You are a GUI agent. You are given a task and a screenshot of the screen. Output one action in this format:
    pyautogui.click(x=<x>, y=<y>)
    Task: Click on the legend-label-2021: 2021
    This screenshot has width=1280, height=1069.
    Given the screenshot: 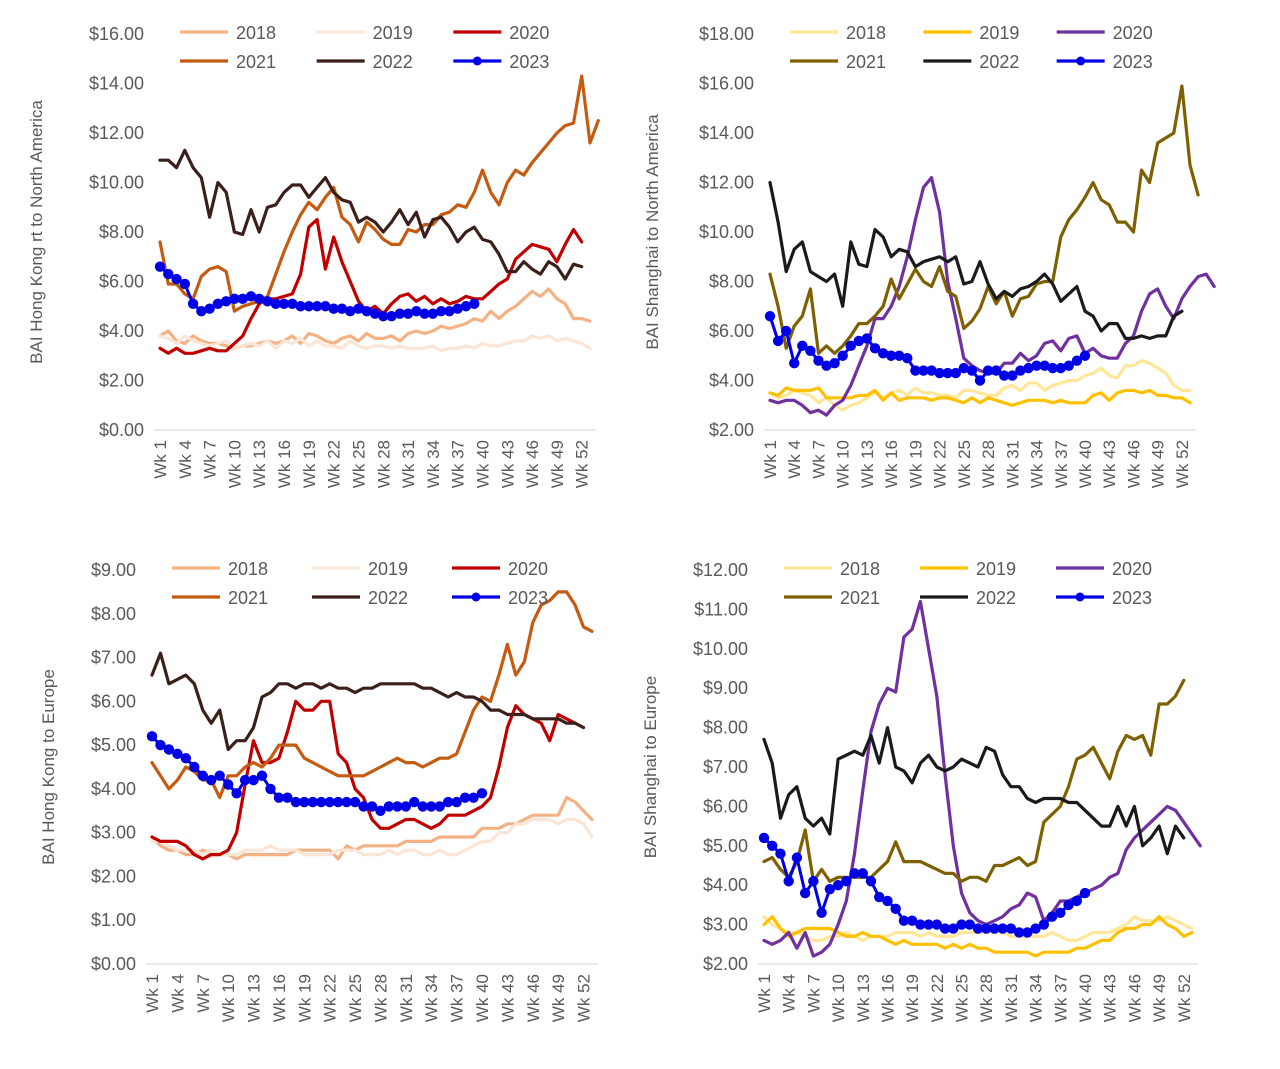 What is the action you would take?
    pyautogui.click(x=248, y=598)
    